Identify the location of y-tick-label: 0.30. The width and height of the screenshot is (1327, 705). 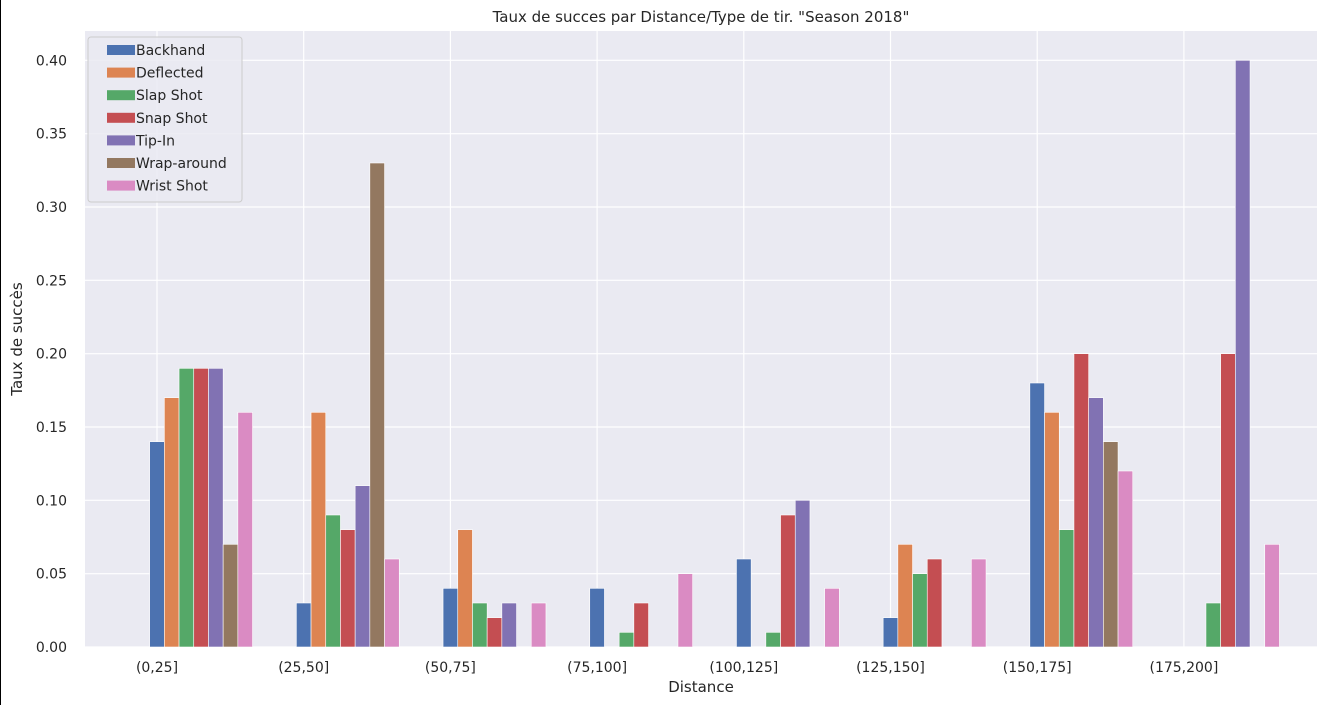
(51, 208).